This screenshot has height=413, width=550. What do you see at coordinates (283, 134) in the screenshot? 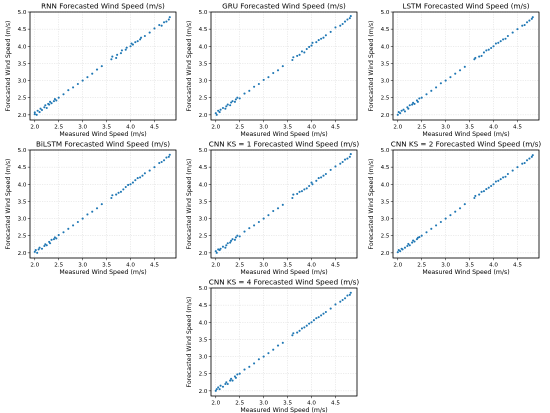
I see `x-axis-label: Measured Wind Speed (m/s)` at bounding box center [283, 134].